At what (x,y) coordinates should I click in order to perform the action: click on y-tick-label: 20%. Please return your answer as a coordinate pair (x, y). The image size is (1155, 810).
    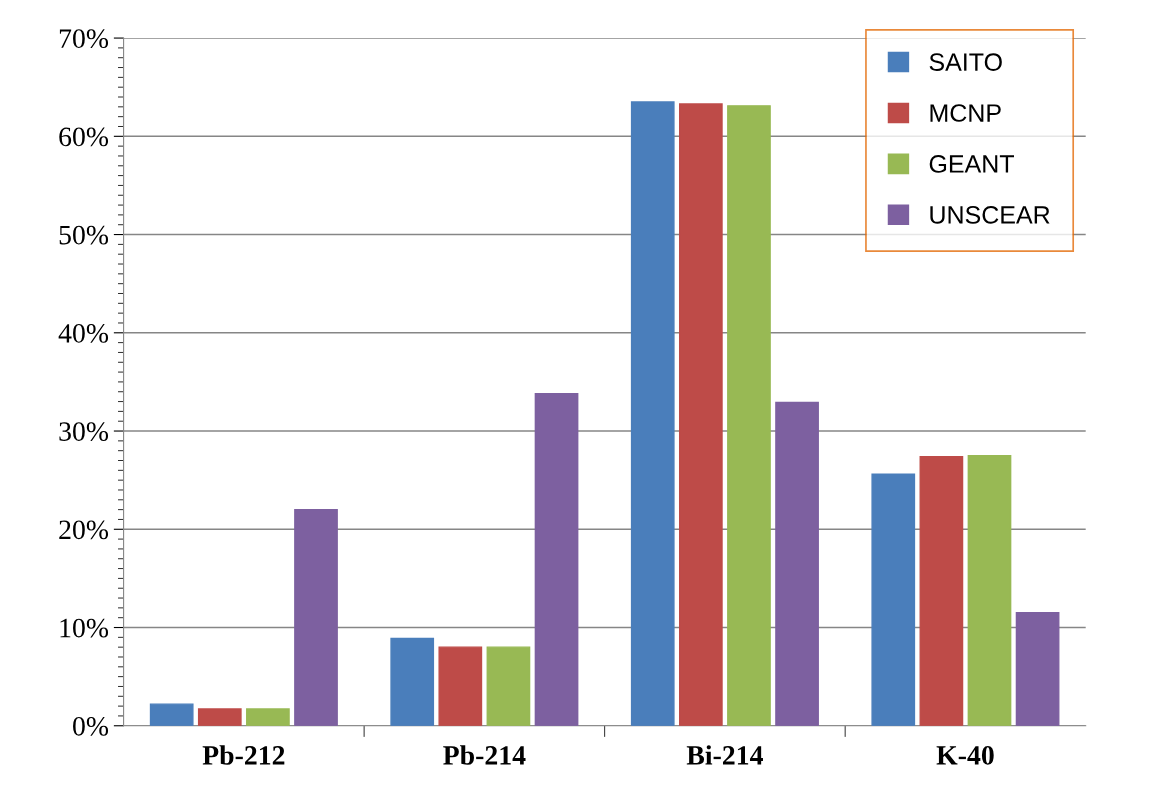
    Looking at the image, I should click on (84, 530).